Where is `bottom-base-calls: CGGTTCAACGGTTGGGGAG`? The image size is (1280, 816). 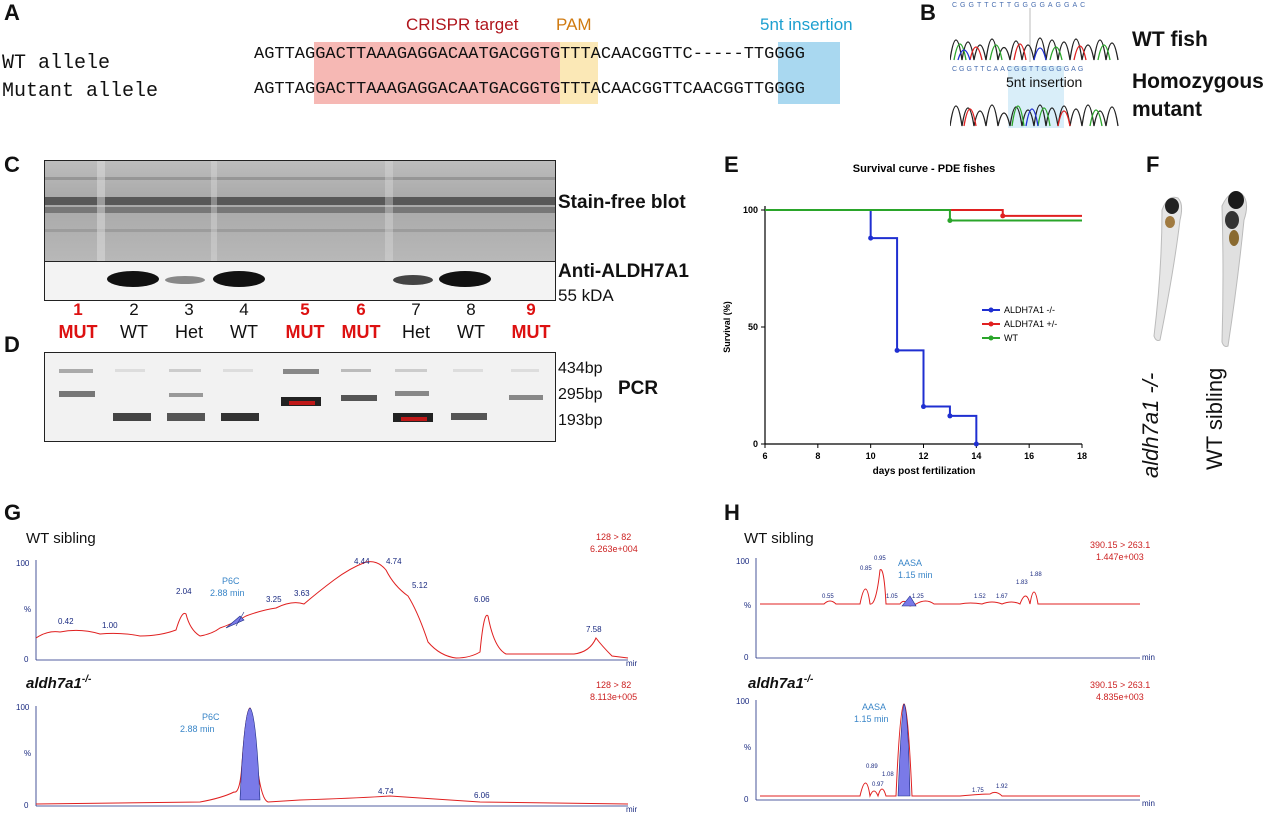 bottom-base-calls: CGGTTCAACGGTTGGGGAG is located at coordinates (1018, 69).